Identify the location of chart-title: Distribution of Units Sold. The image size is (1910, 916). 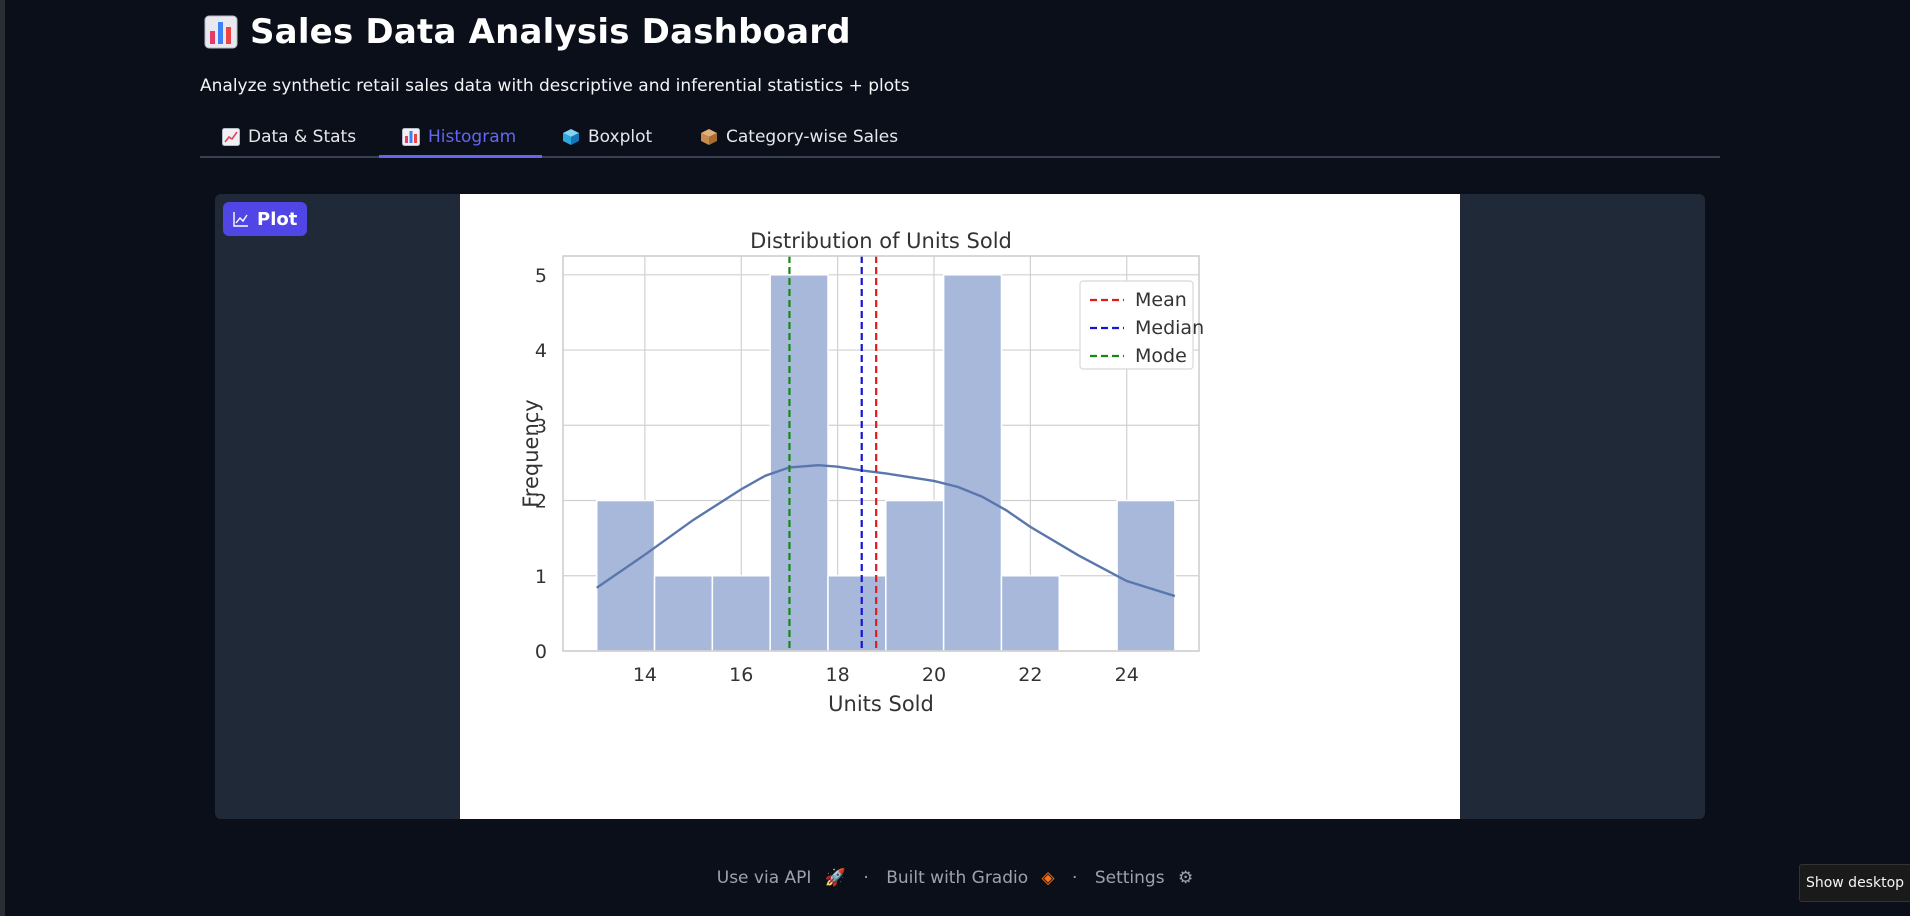
(881, 241).